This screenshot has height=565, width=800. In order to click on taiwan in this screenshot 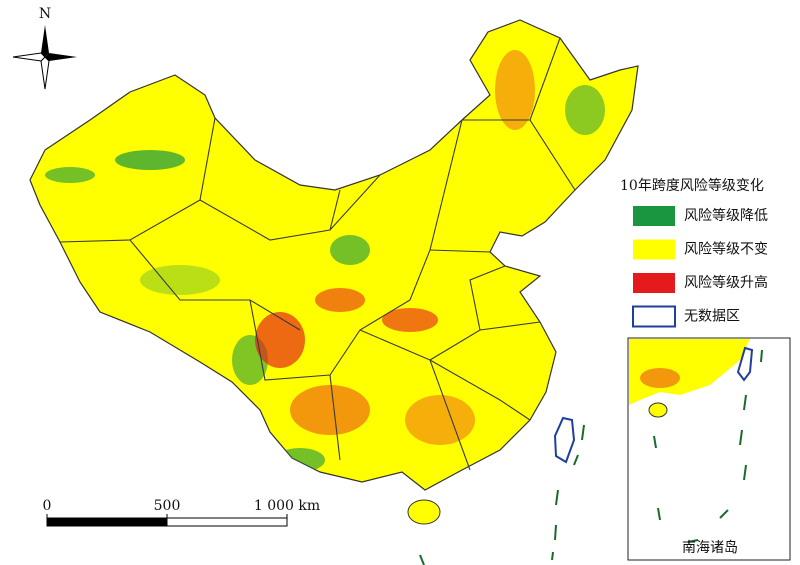, I will do `click(564, 440)`.